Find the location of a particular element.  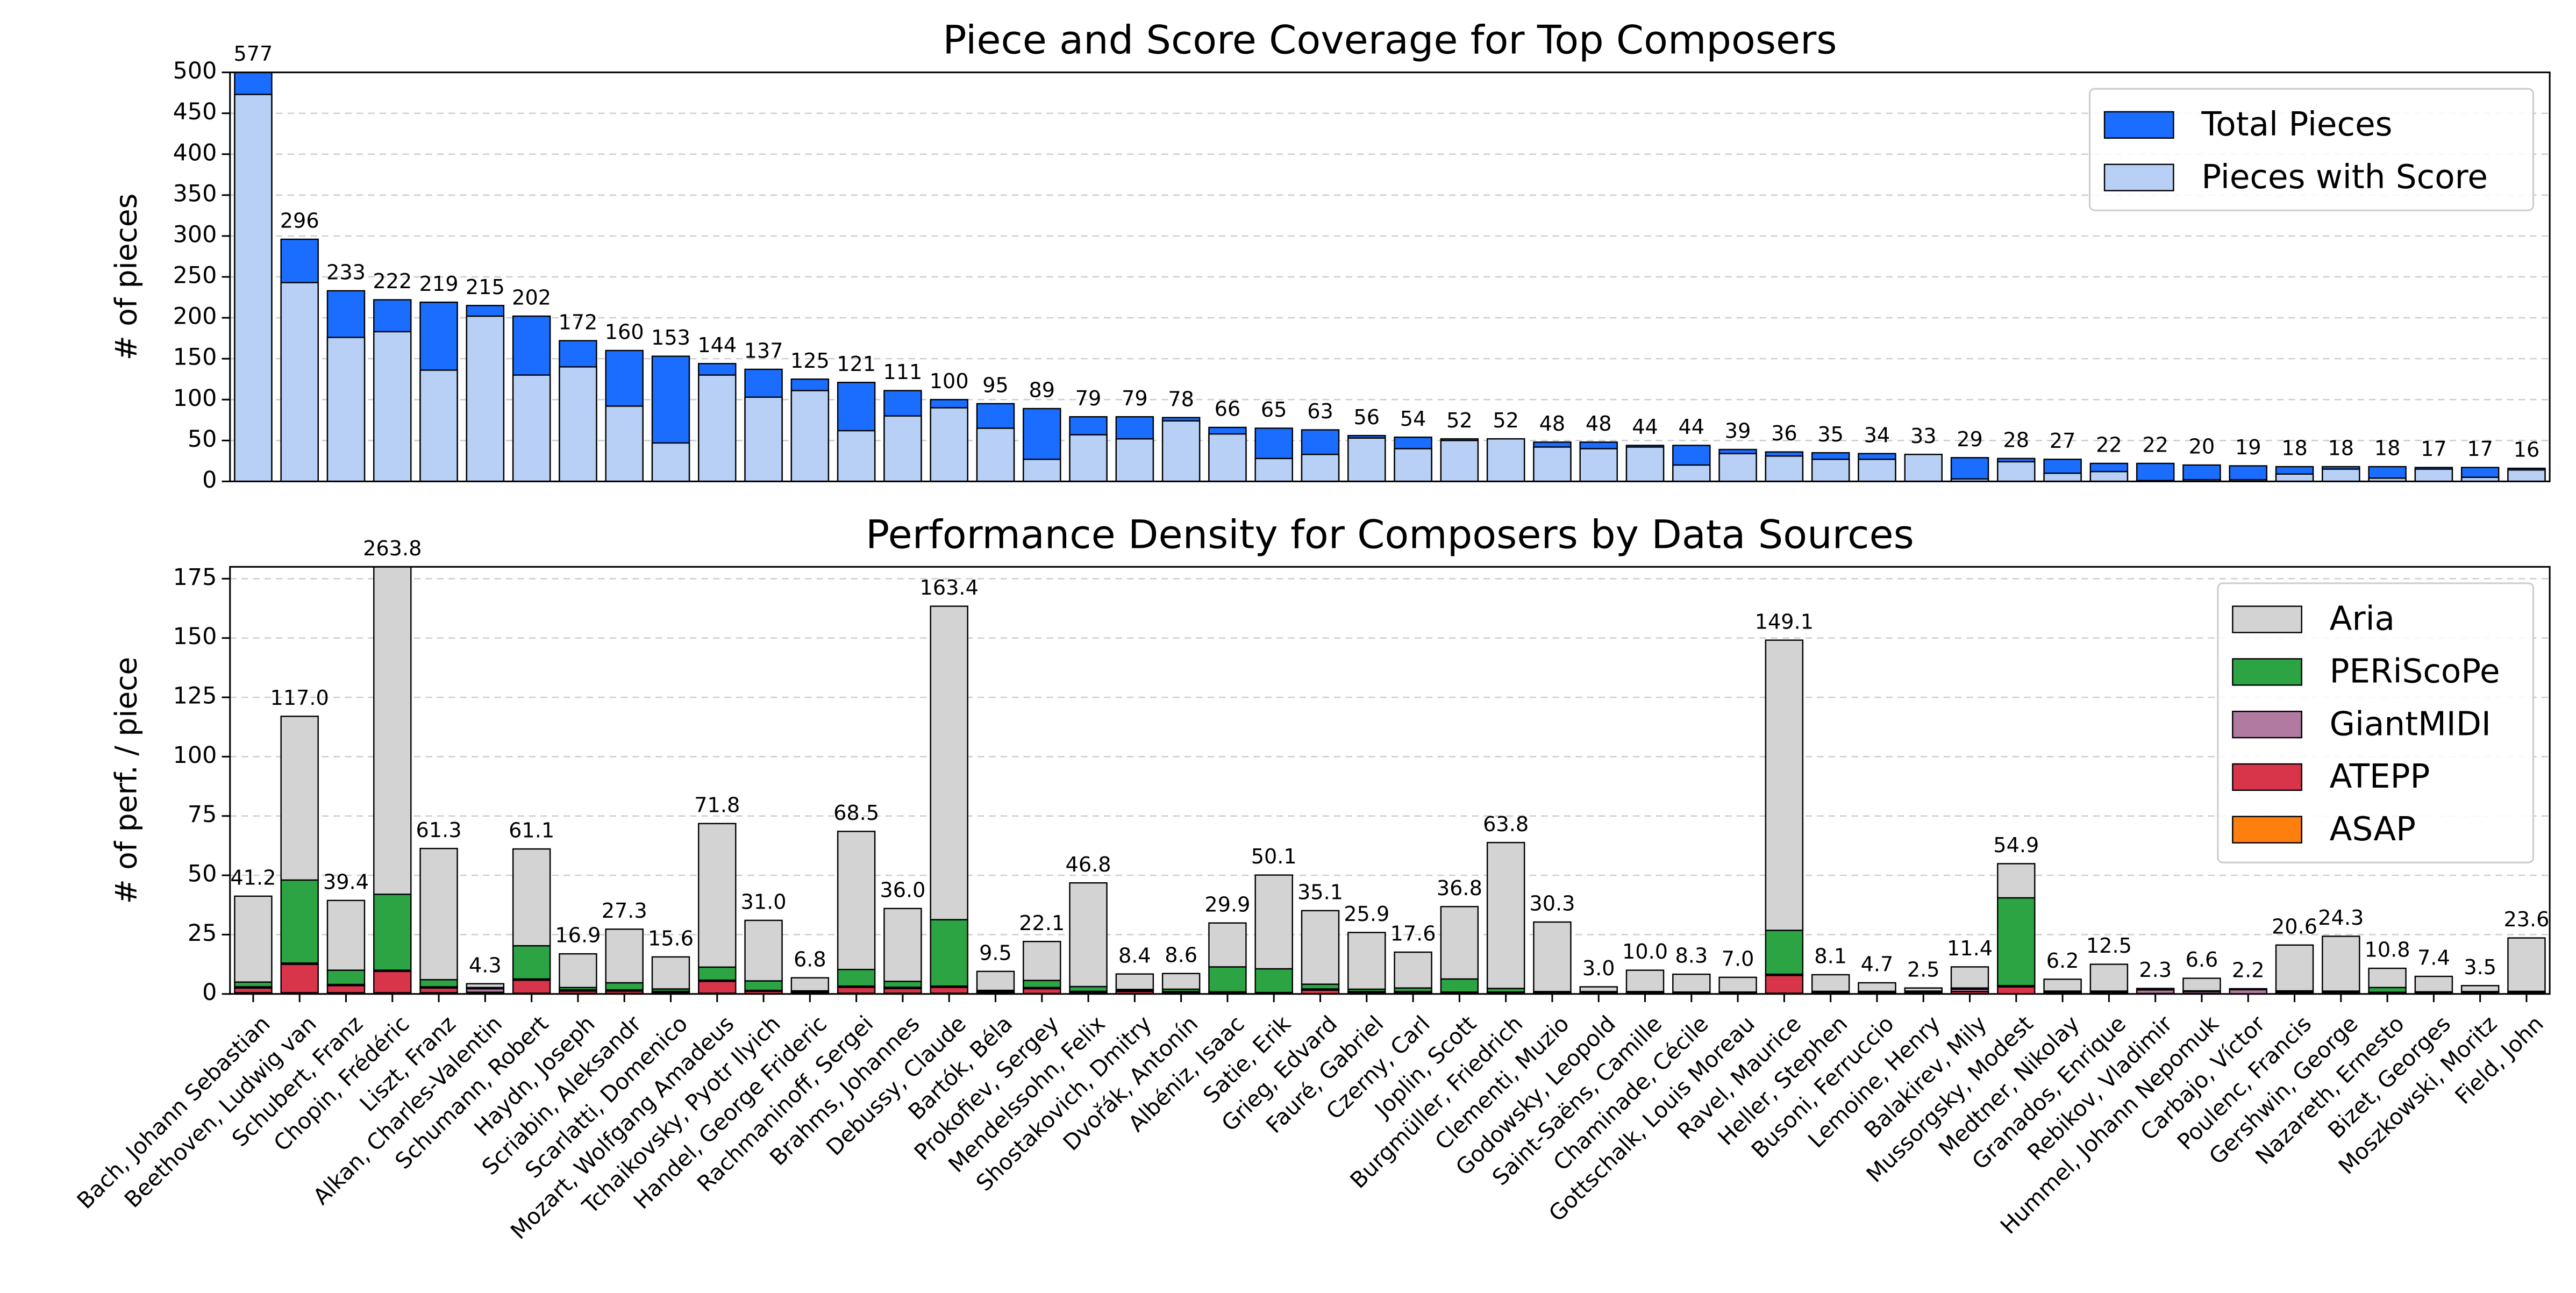

value-label: 46.8 is located at coordinates (1088, 865).